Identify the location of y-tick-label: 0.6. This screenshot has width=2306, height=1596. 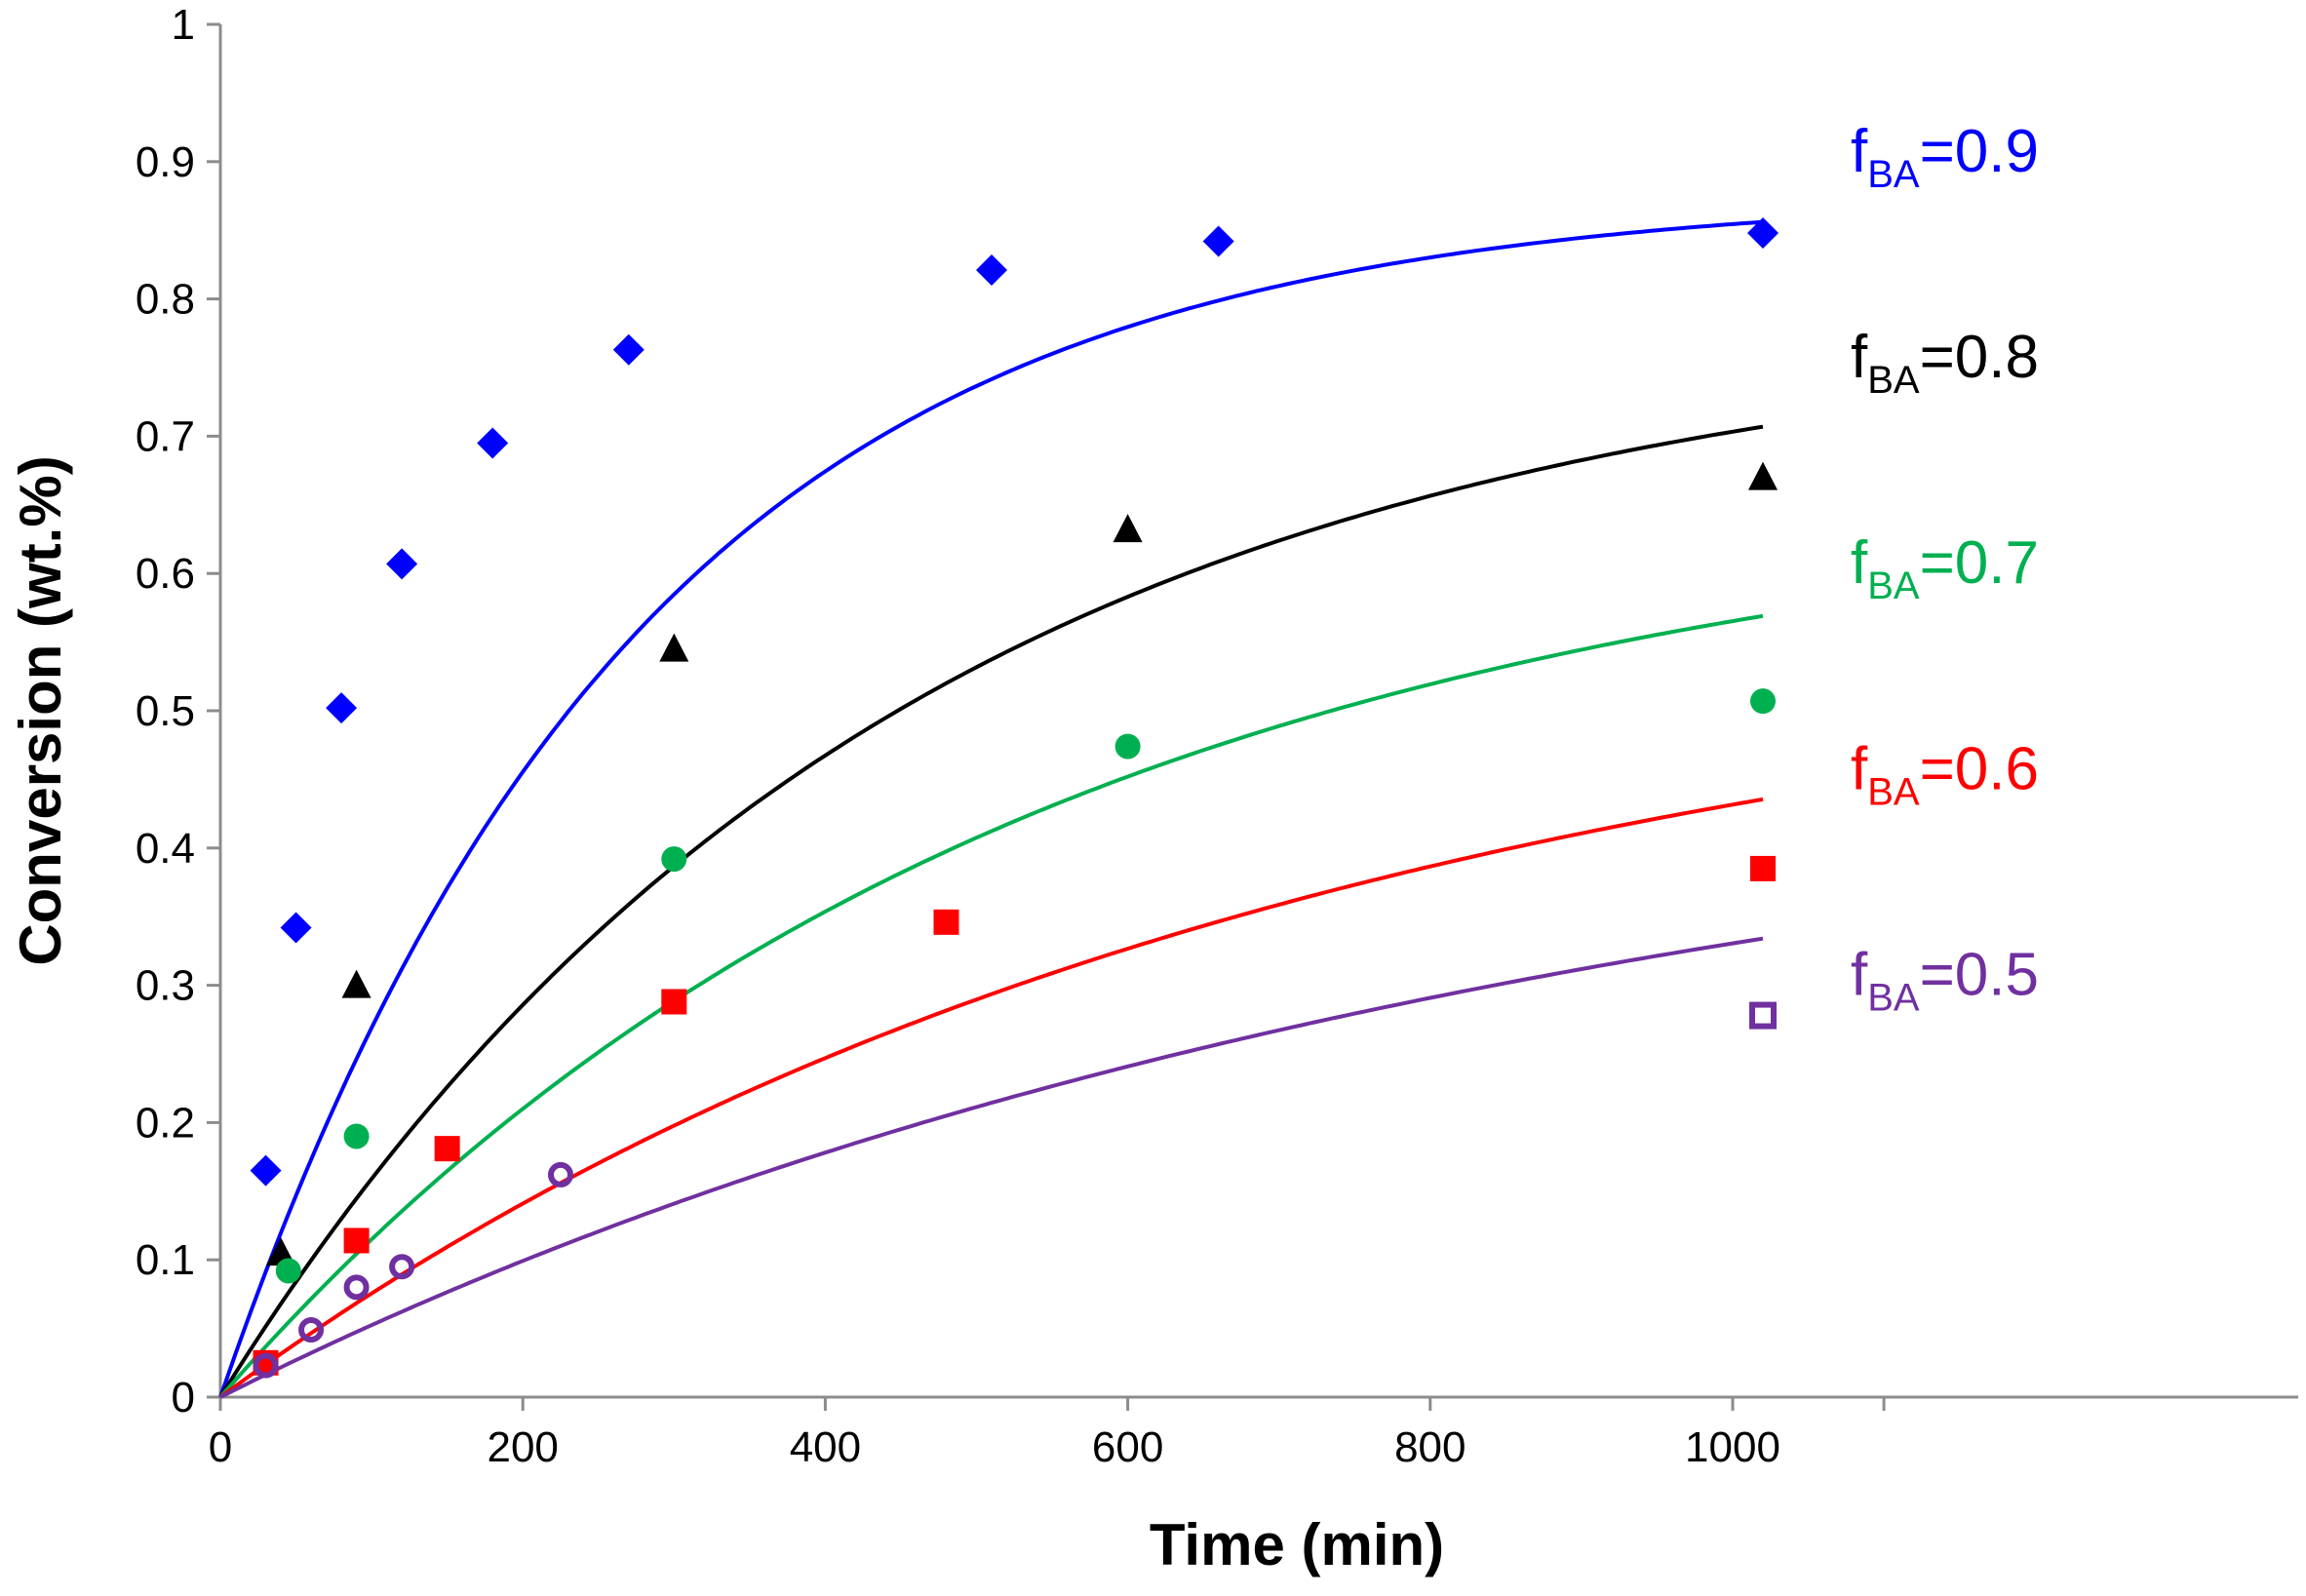
(165, 574).